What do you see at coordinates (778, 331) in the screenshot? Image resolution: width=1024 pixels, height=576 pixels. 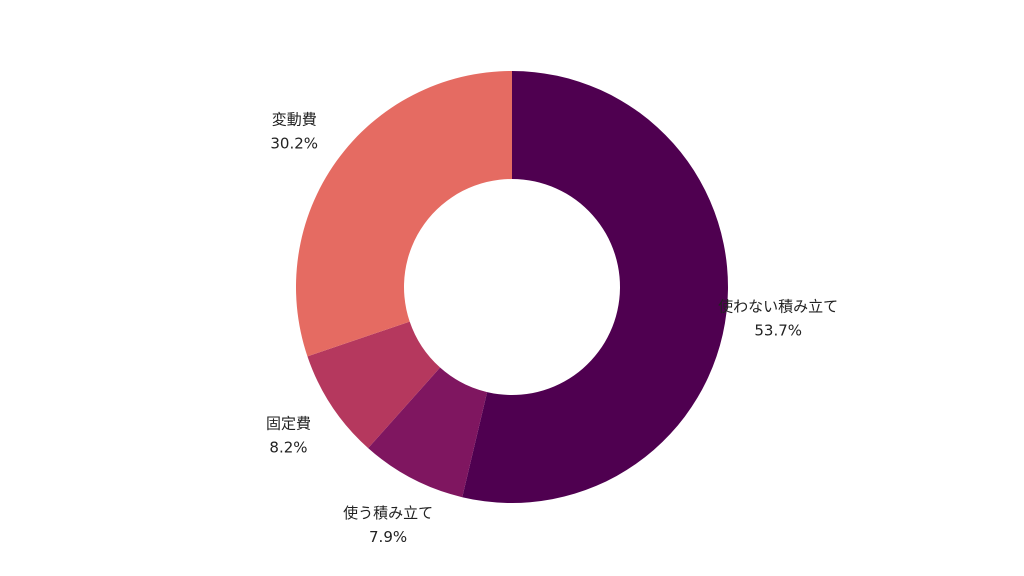 I see `value-label: 53.7%` at bounding box center [778, 331].